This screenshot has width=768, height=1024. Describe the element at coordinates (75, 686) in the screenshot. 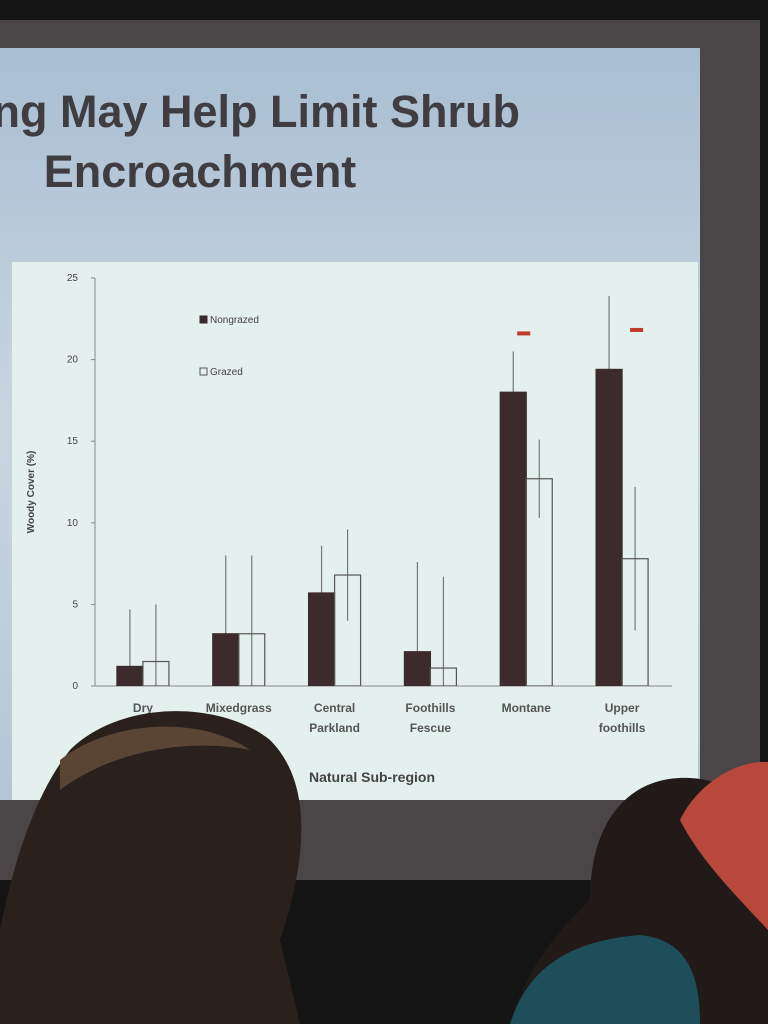

I see `y-tick-label: 0` at that location.